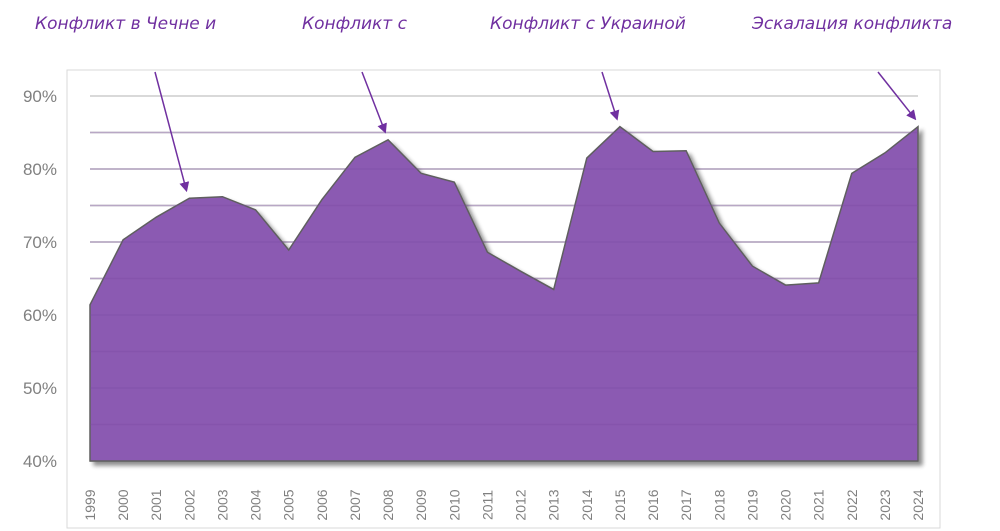 The height and width of the screenshot is (531, 1000). I want to click on y-tick-label: 40%, so click(40, 461).